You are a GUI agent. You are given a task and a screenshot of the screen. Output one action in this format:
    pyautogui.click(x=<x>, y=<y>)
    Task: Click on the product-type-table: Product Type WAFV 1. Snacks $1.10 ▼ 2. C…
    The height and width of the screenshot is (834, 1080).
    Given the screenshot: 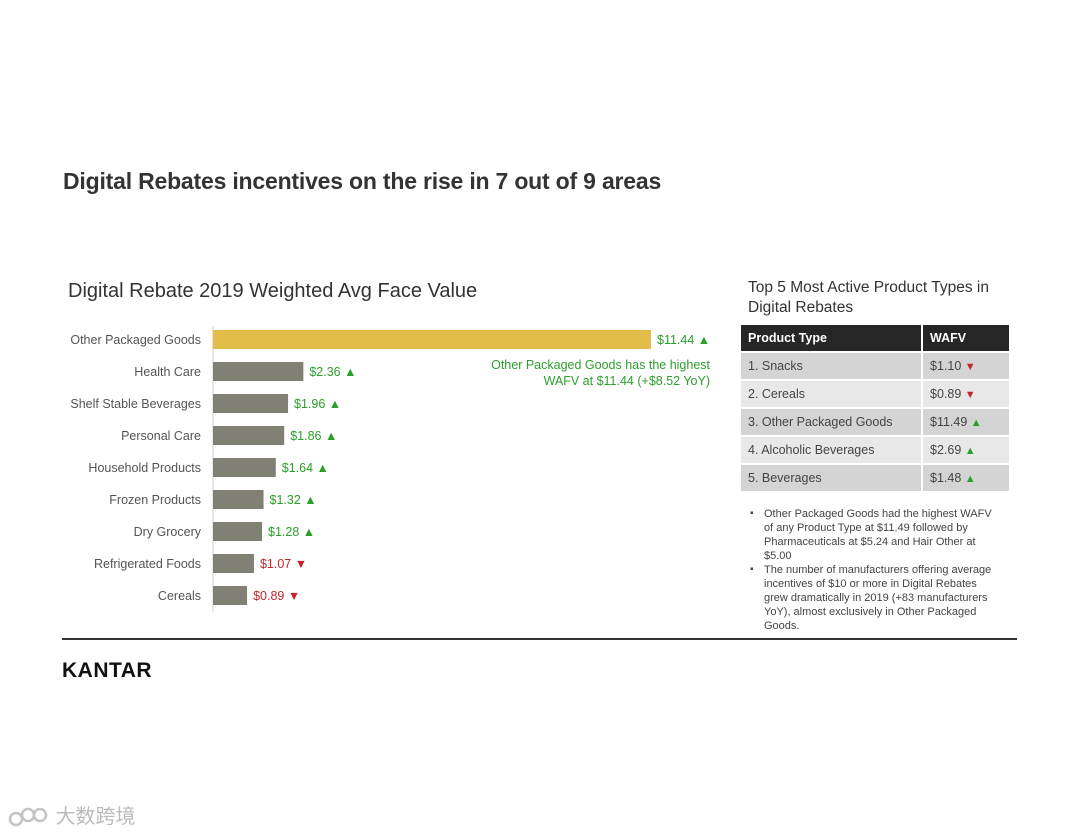 What is the action you would take?
    pyautogui.click(x=875, y=408)
    